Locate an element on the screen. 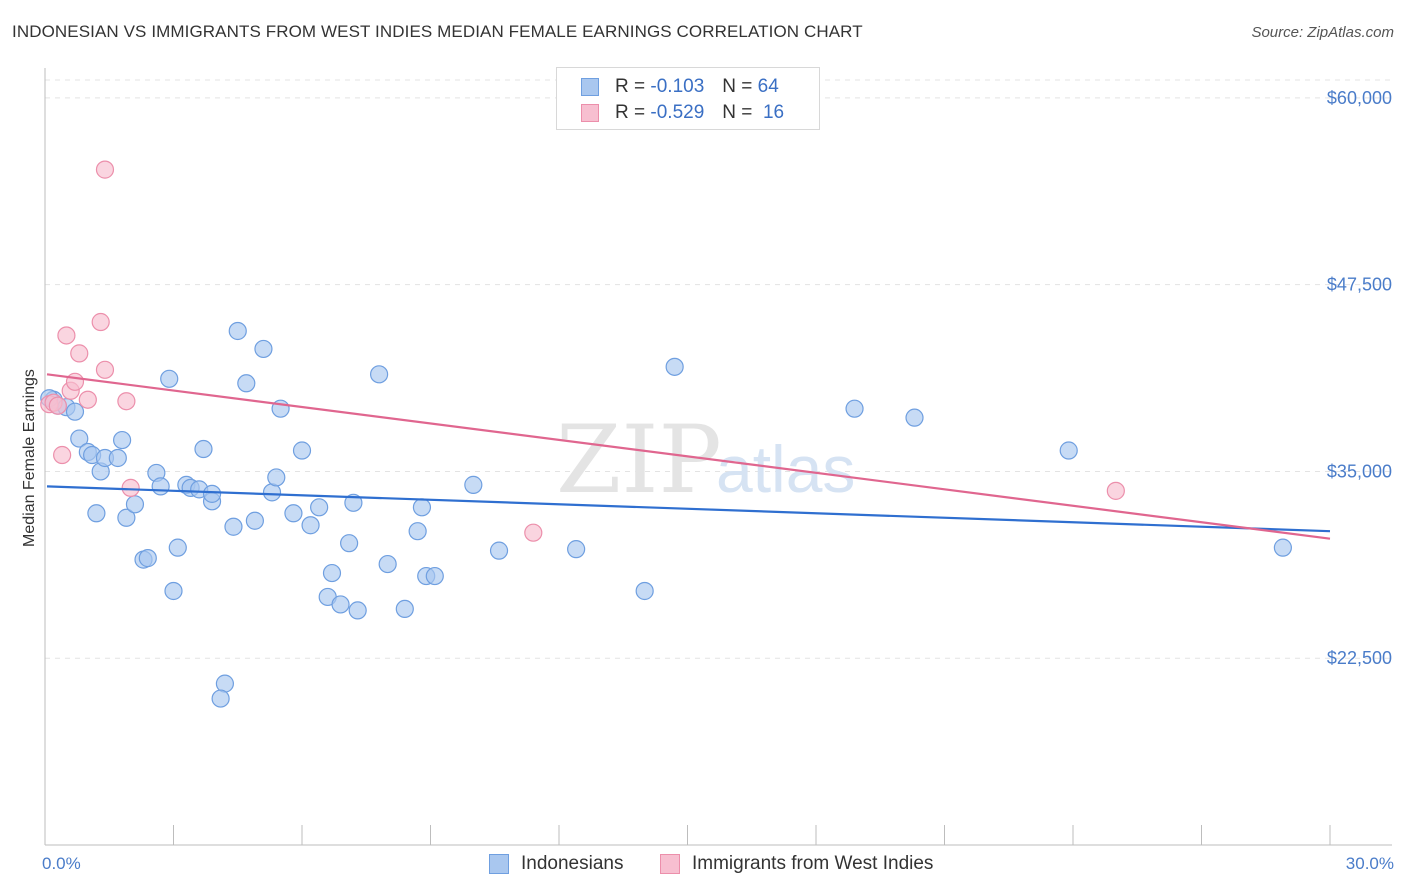 This screenshot has width=1406, height=892. legend-r-value: -0.103 is located at coordinates (677, 86).